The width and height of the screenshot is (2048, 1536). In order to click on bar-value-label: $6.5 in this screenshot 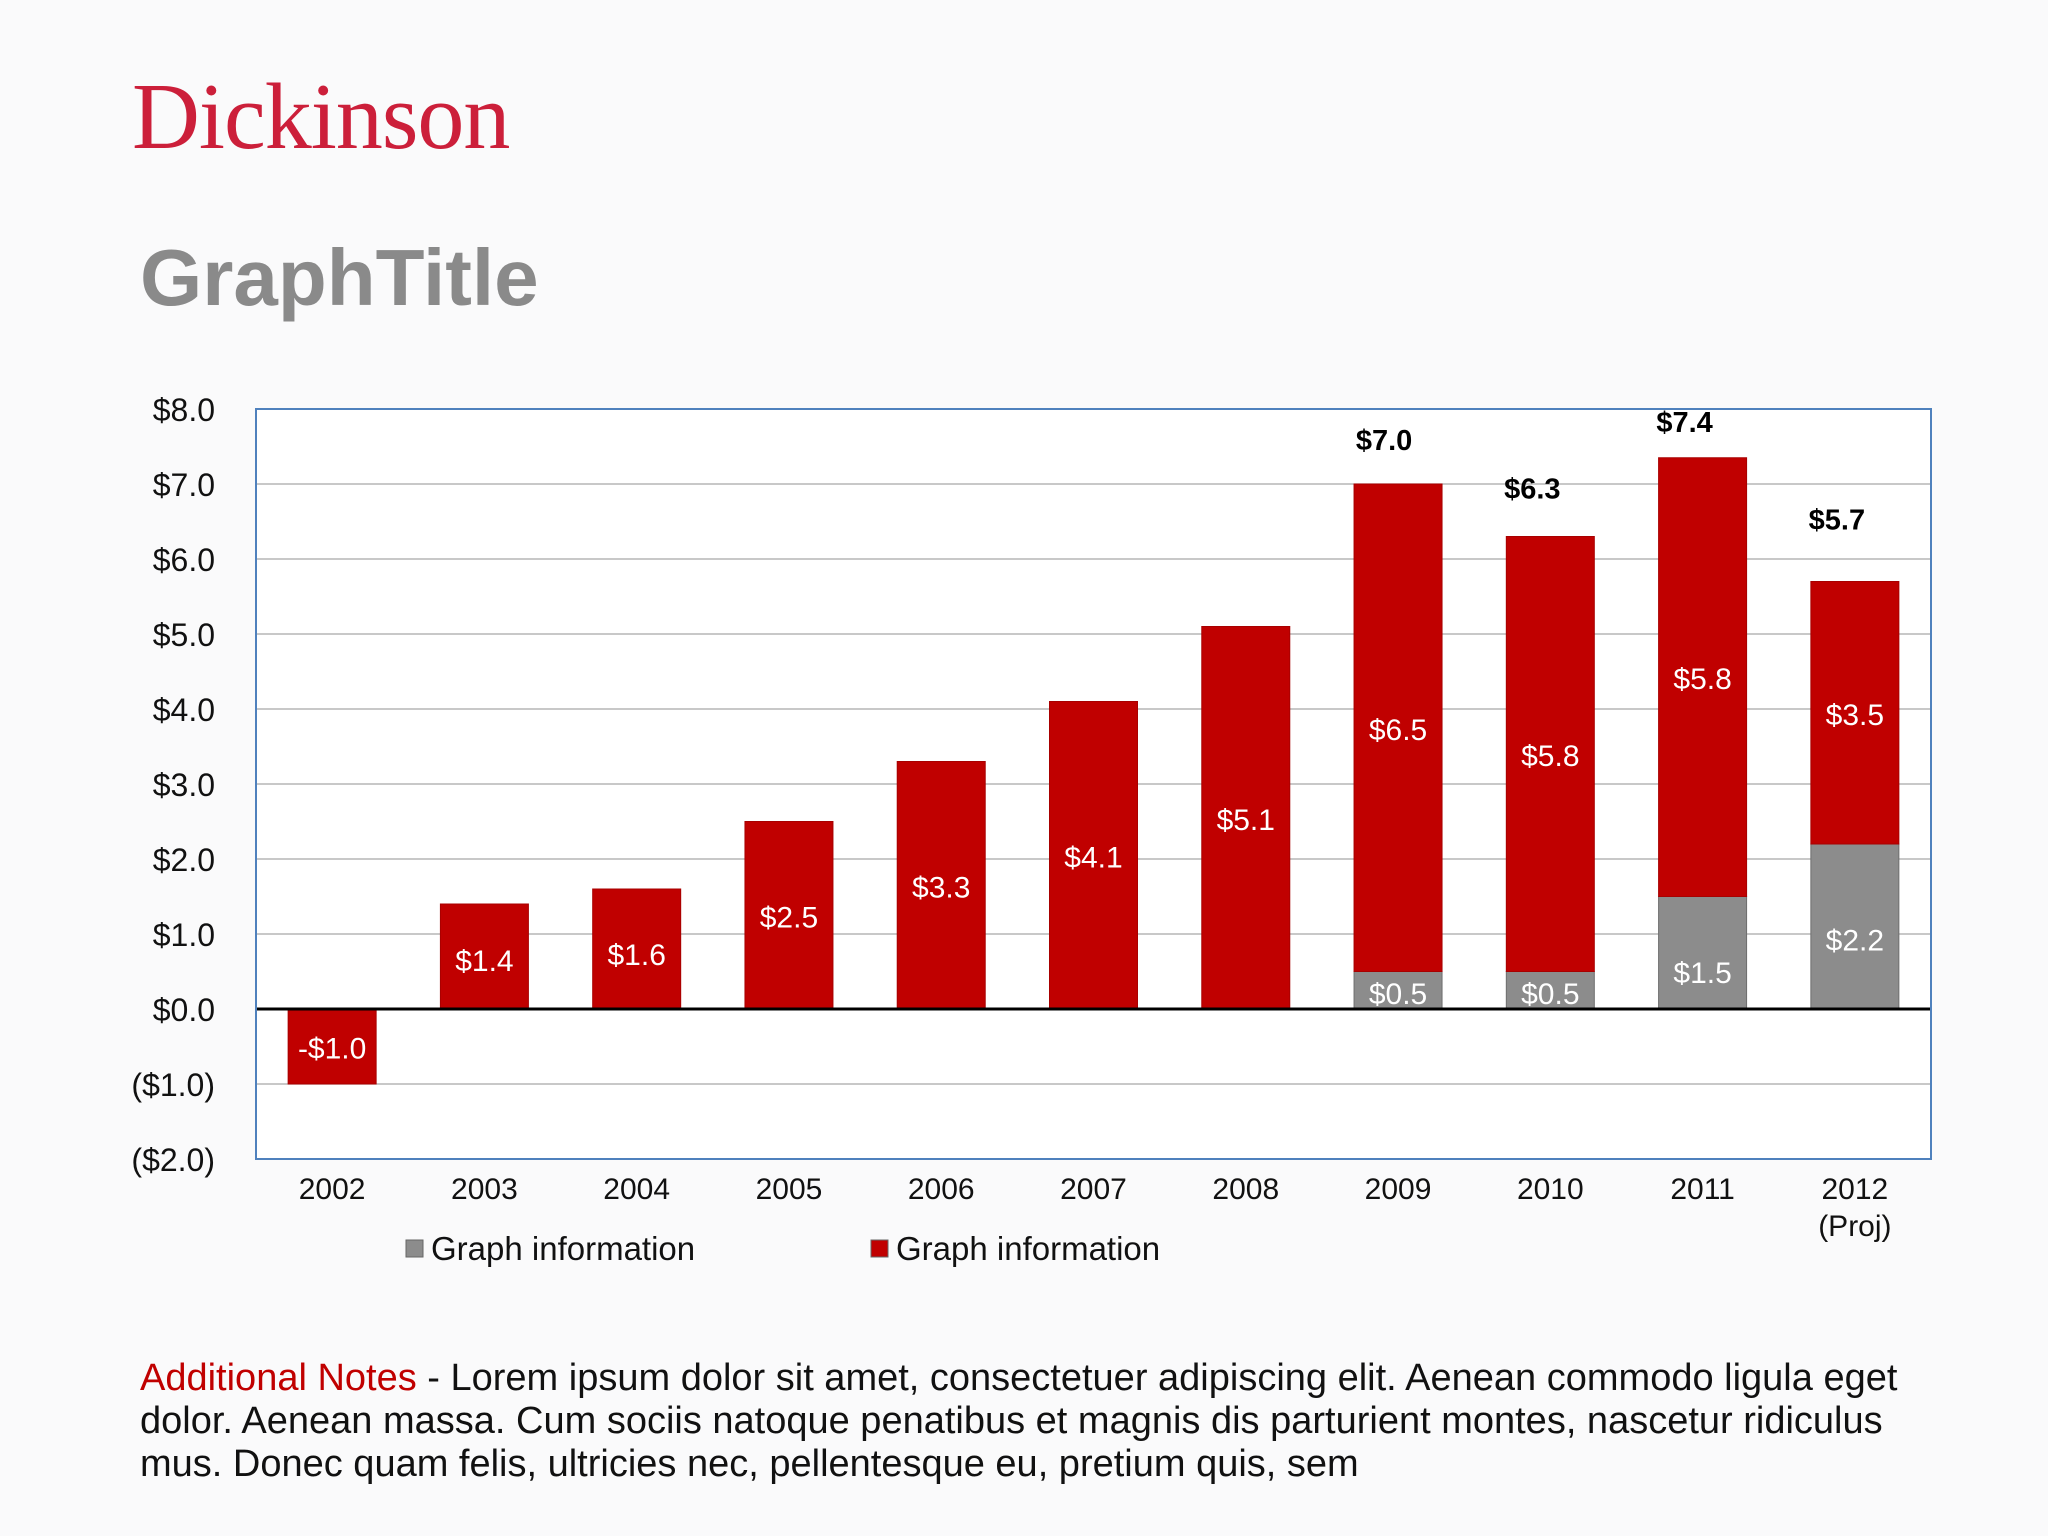, I will do `click(1398, 730)`.